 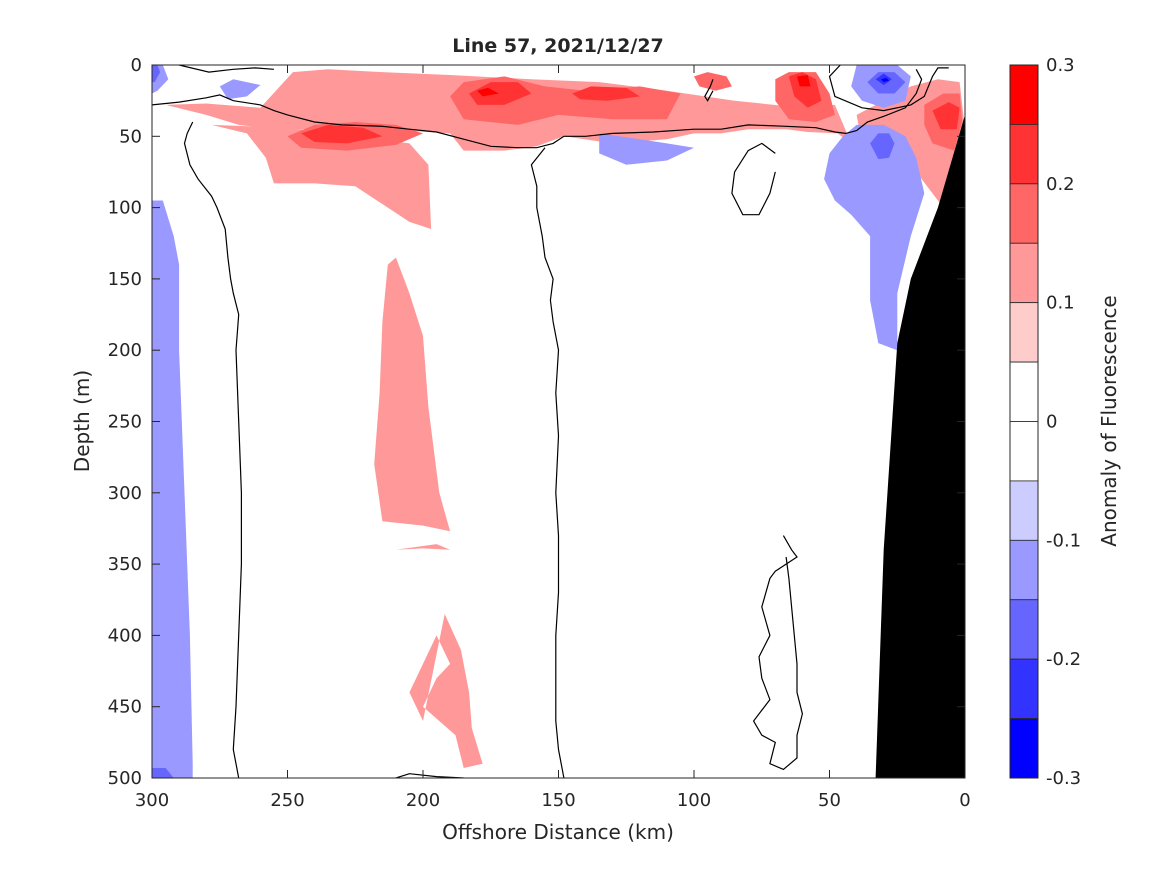 What do you see at coordinates (558, 800) in the screenshot?
I see `x-tick-label: 150` at bounding box center [558, 800].